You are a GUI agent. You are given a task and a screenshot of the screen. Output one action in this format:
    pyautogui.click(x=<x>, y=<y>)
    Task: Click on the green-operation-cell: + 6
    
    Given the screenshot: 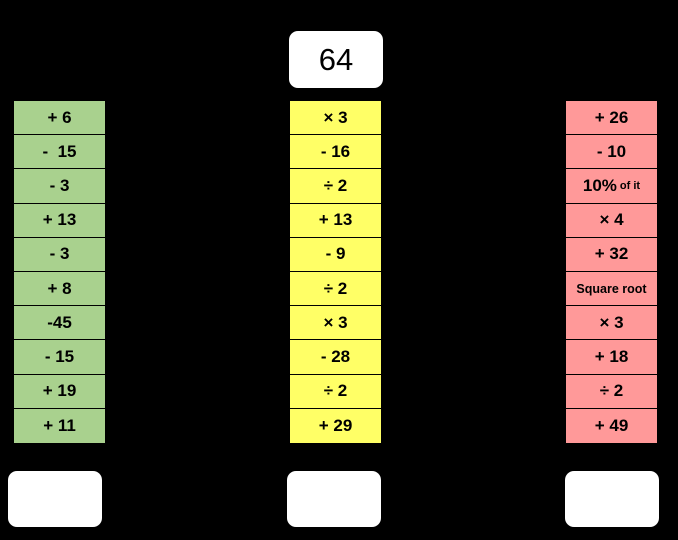 What is the action you would take?
    pyautogui.click(x=59, y=118)
    